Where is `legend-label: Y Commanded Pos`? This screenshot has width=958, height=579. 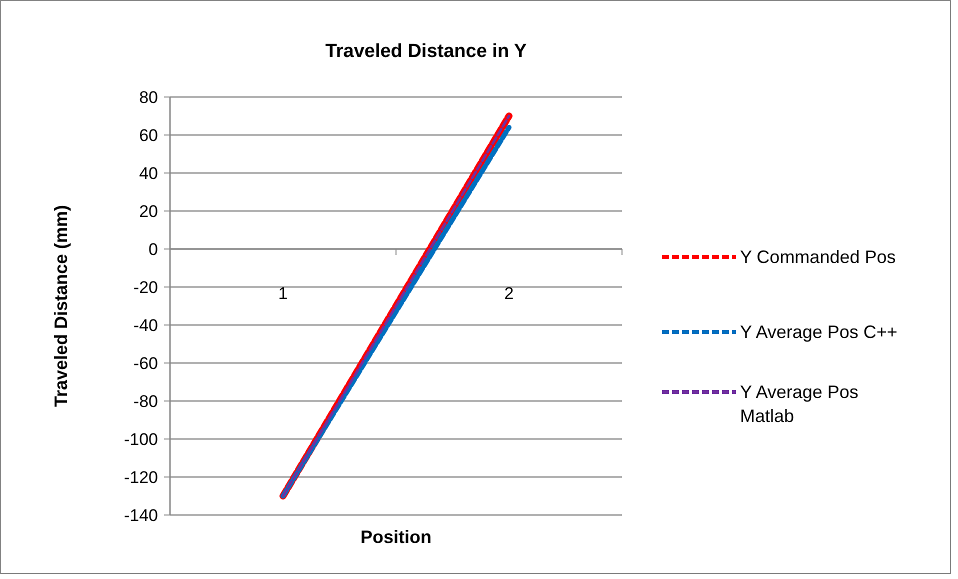 legend-label: Y Commanded Pos is located at coordinates (818, 257).